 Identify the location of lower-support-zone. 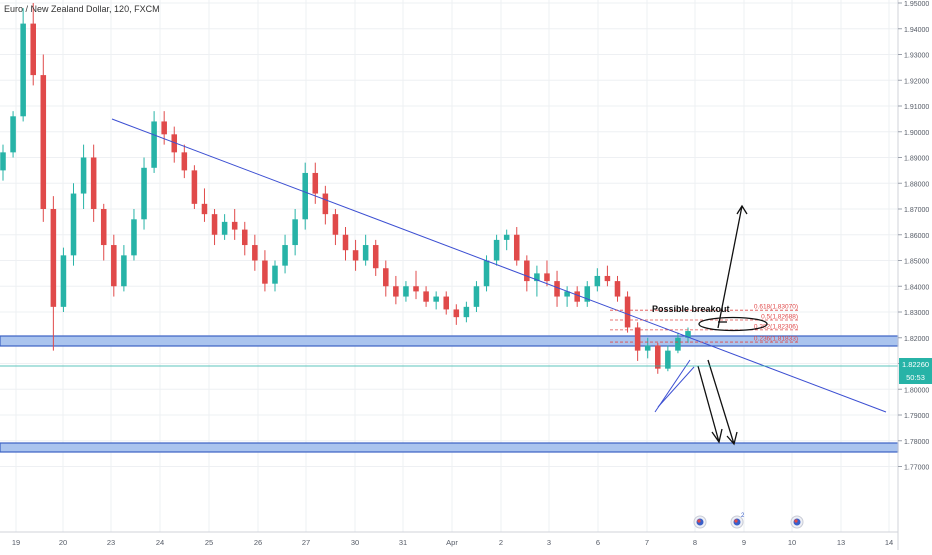
(449, 447).